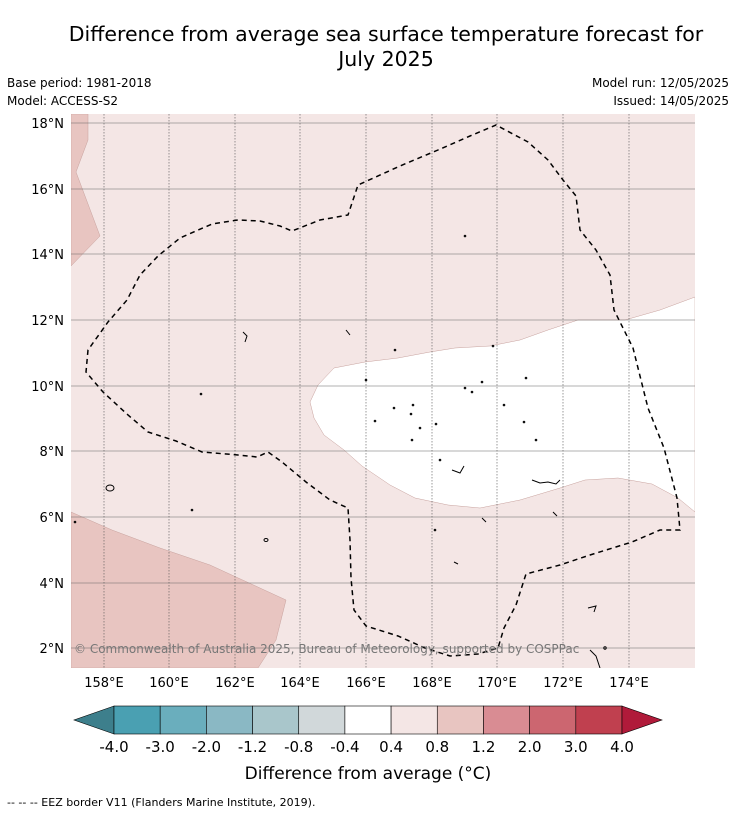 This screenshot has height=820, width=736. Describe the element at coordinates (660, 83) in the screenshot. I see `model-run: Model run: 12/05/2025` at that location.